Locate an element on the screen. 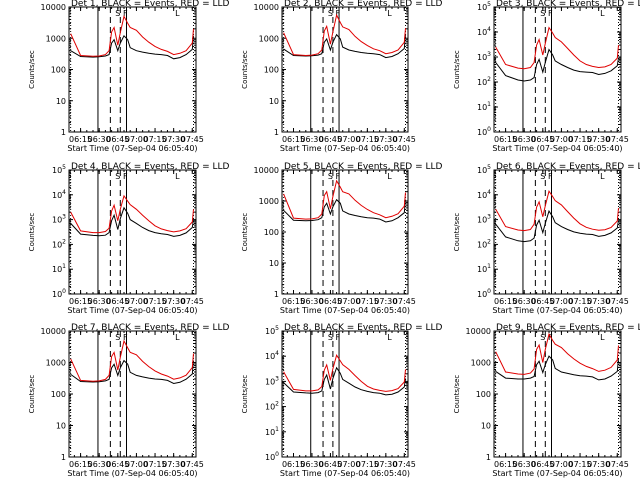 The height and width of the screenshot is (485, 640). y-tick-label: 10² is located at coordinates (484, 243).